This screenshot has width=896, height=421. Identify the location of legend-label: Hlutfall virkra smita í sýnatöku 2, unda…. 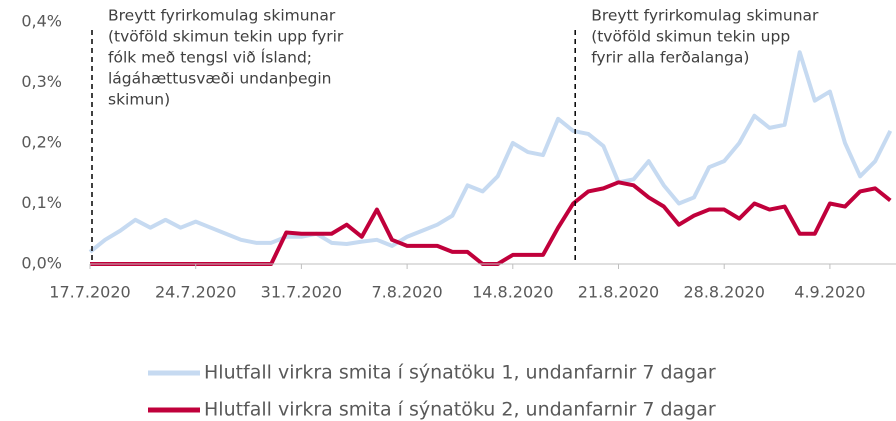
(460, 410).